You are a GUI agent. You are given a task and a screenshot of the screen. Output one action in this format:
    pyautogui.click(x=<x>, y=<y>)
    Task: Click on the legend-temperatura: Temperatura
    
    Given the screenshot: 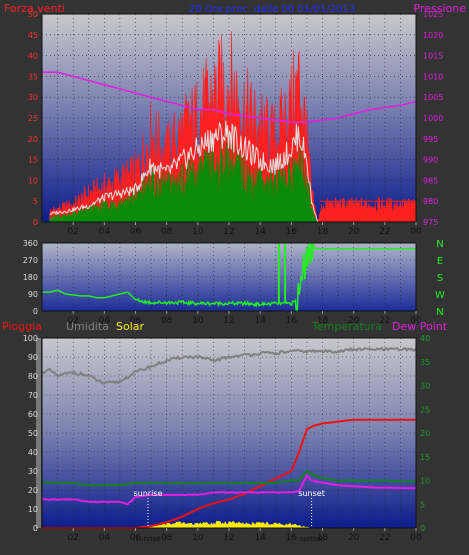 What is the action you would take?
    pyautogui.click(x=346, y=326)
    